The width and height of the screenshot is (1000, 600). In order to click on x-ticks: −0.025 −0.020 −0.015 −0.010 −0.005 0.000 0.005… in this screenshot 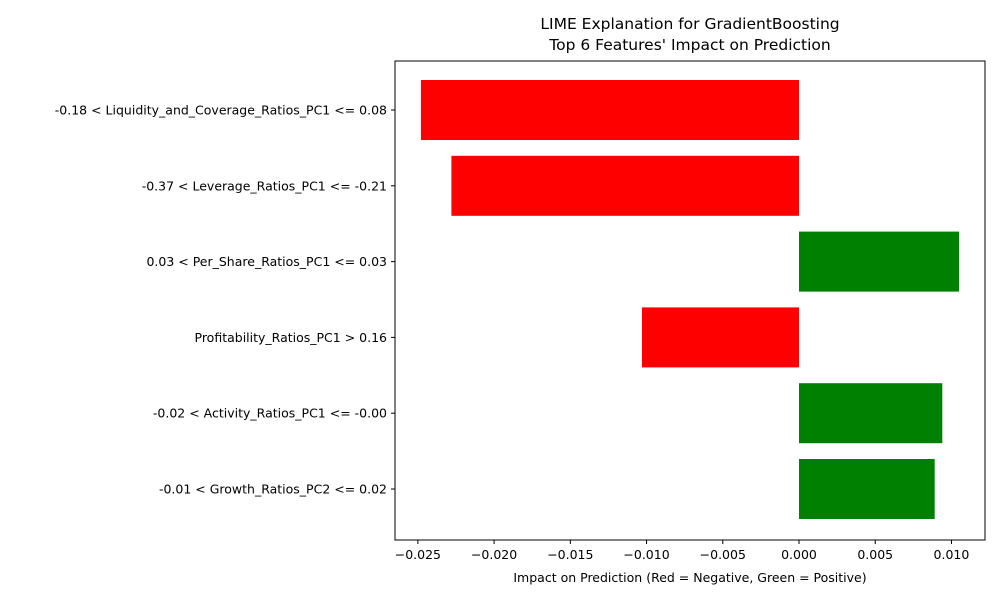, I will do `click(682, 551)`.